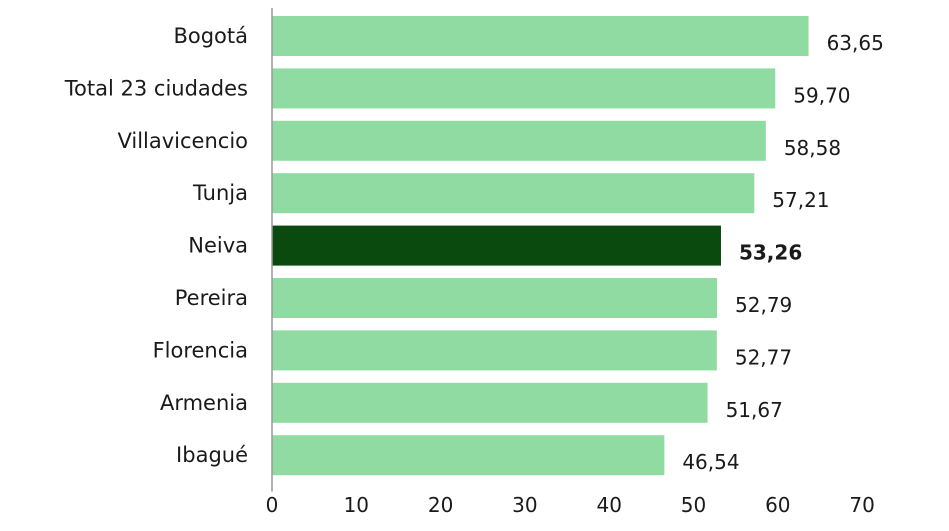  Describe the element at coordinates (770, 253) in the screenshot. I see `value-label: 53,26` at that location.